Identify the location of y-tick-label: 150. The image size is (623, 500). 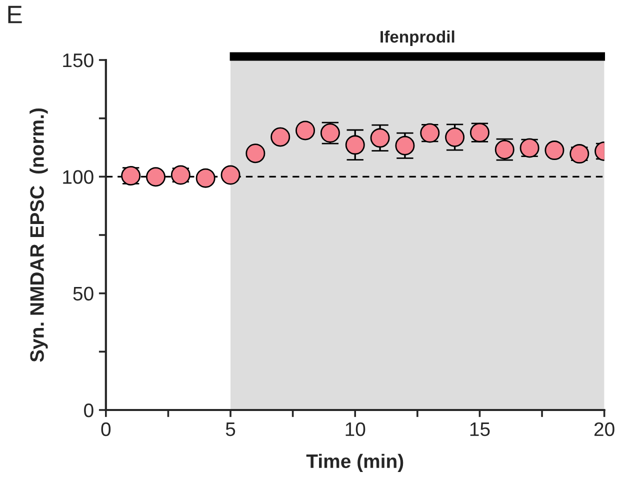
(78, 60).